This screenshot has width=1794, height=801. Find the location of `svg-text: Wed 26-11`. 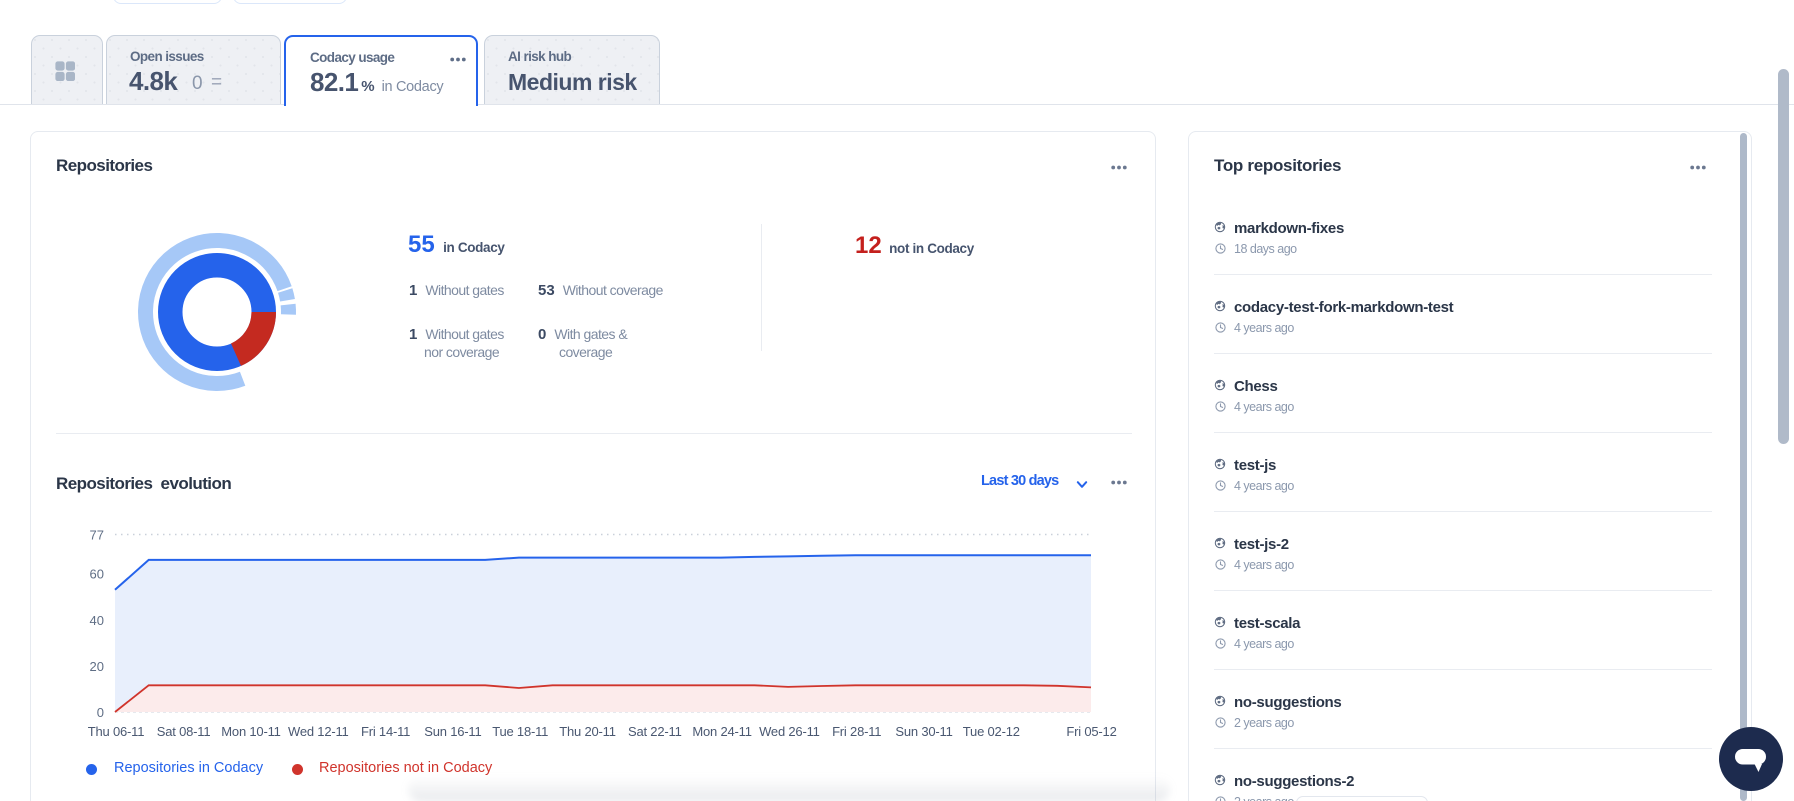

svg-text: Wed 26-11 is located at coordinates (789, 731).